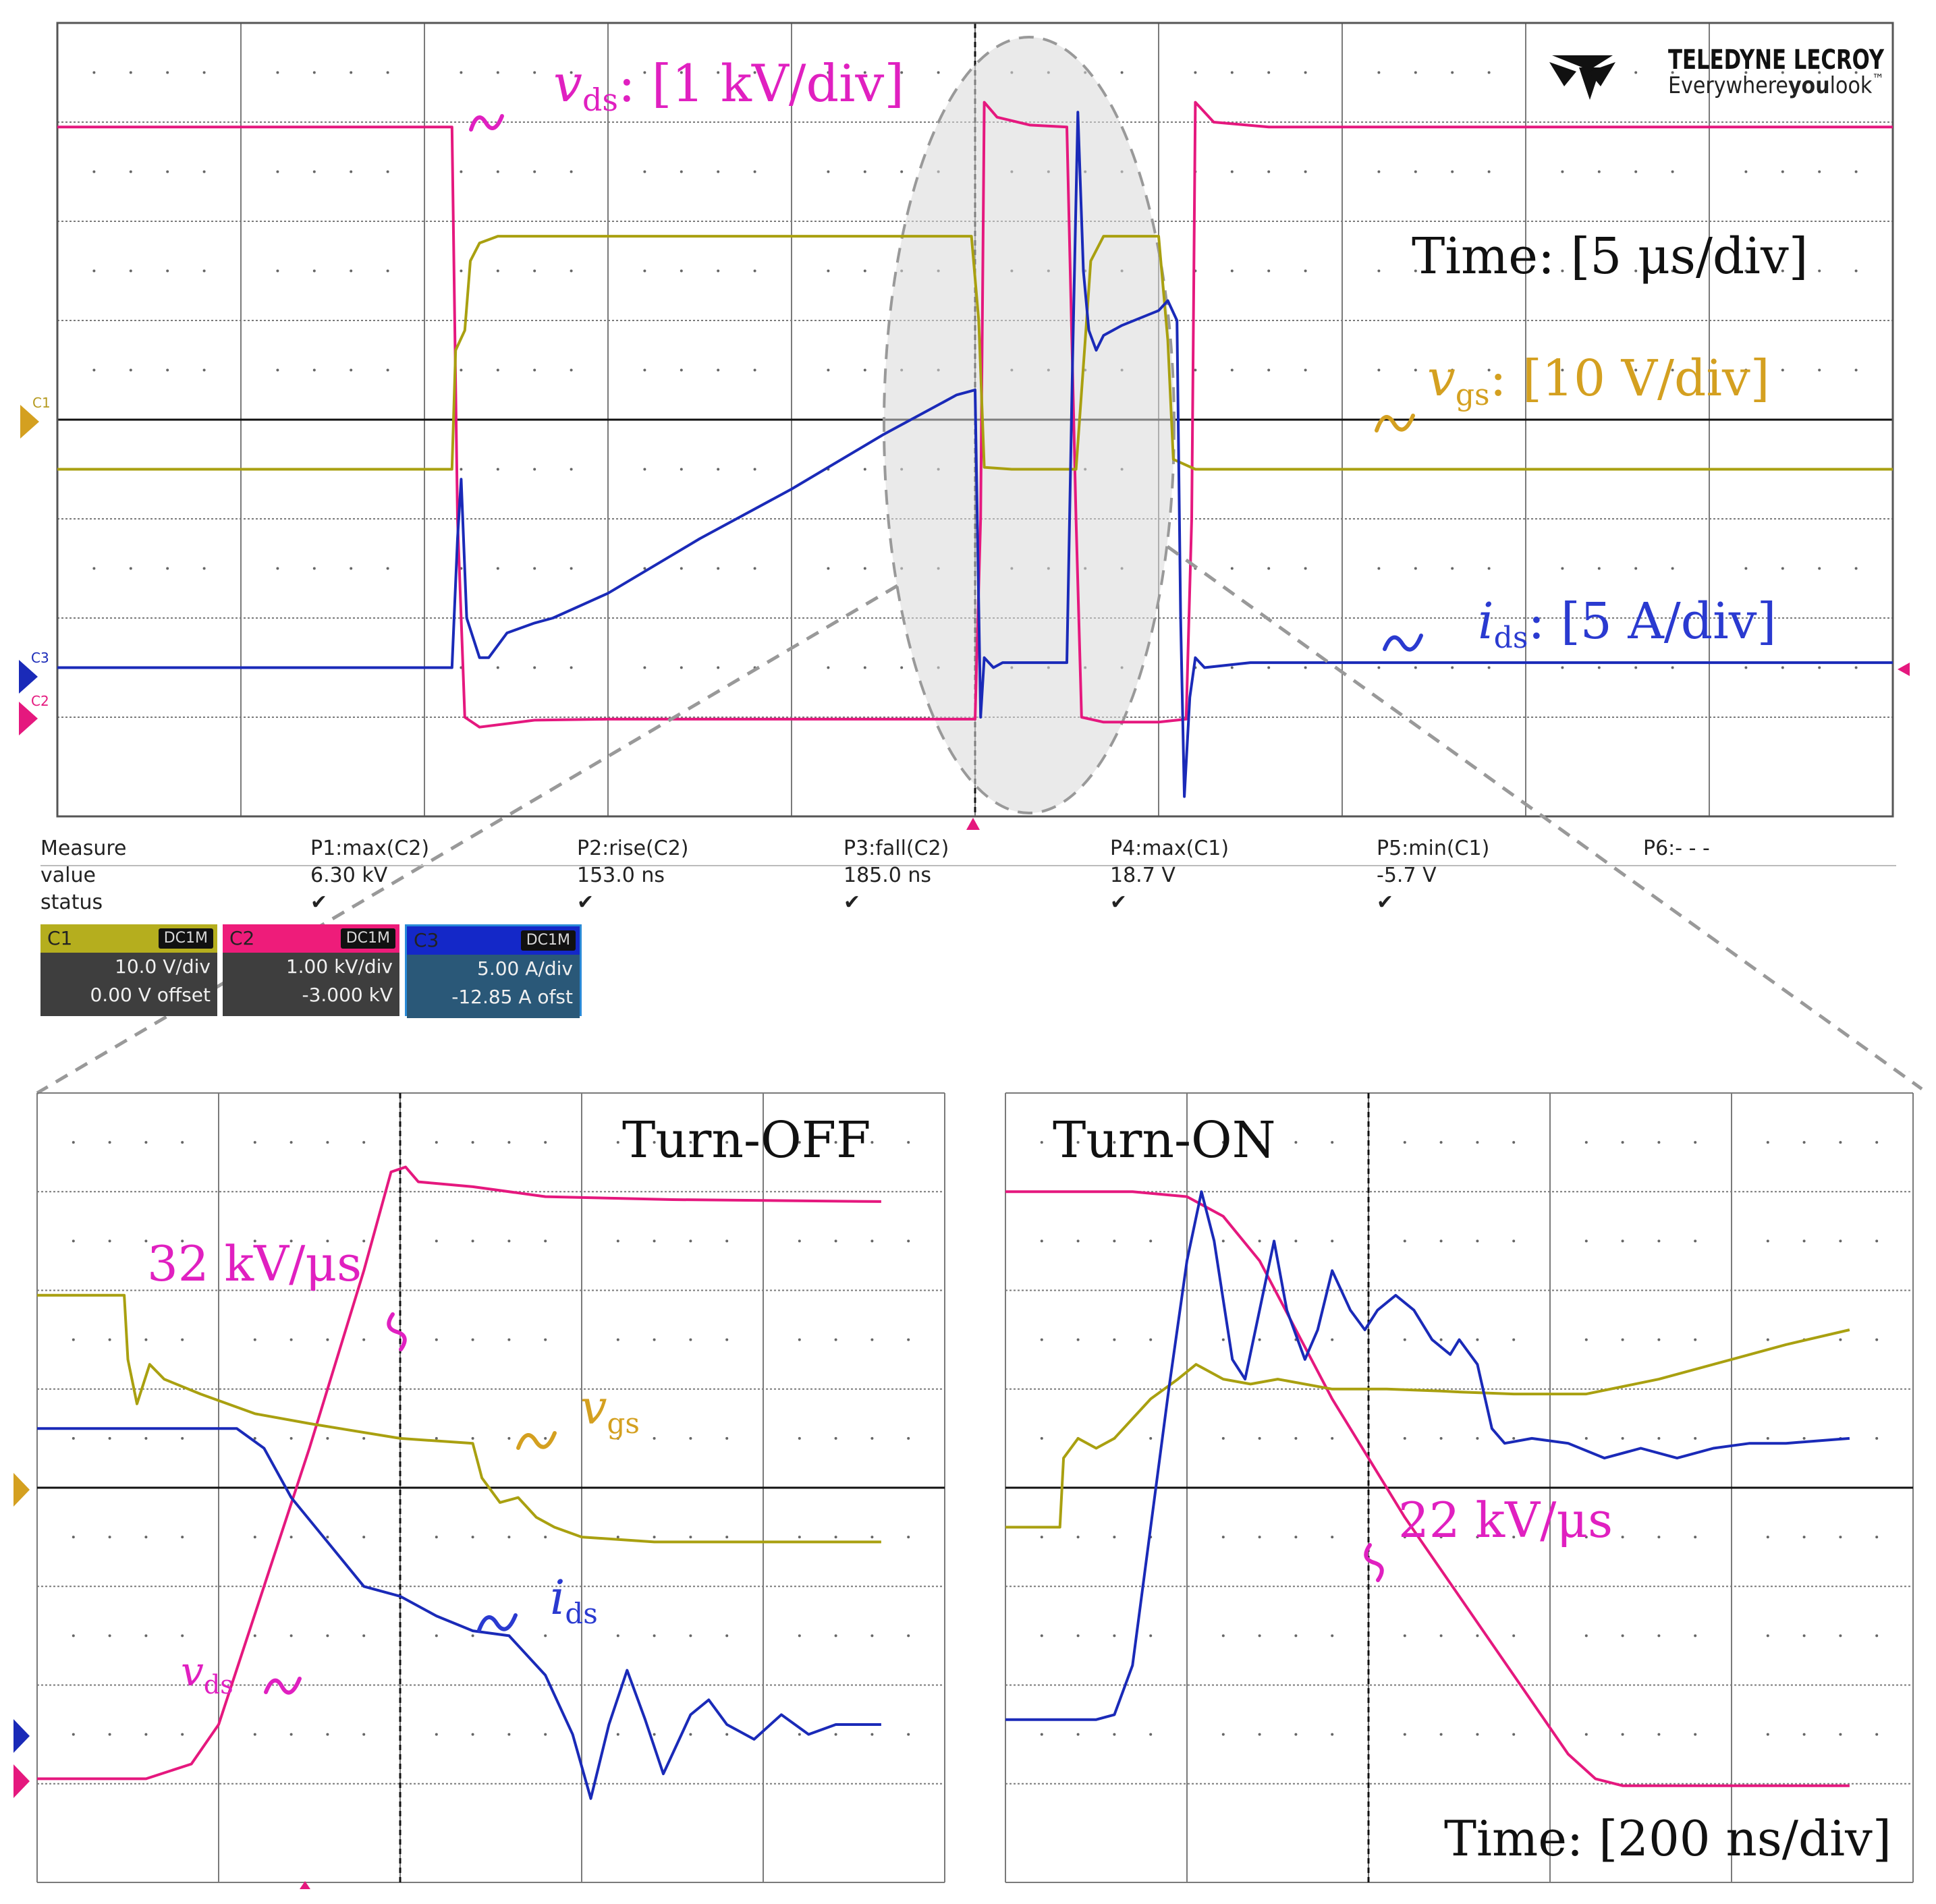  What do you see at coordinates (1486, 621) in the screenshot?
I see `ids-symbol: i` at bounding box center [1486, 621].